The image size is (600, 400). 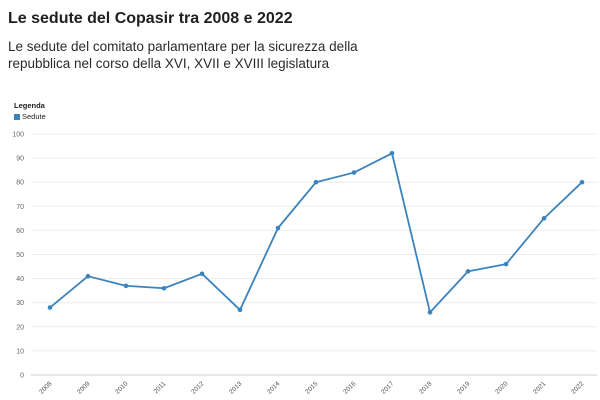 I want to click on x-tick-label: 2012, so click(x=197, y=387).